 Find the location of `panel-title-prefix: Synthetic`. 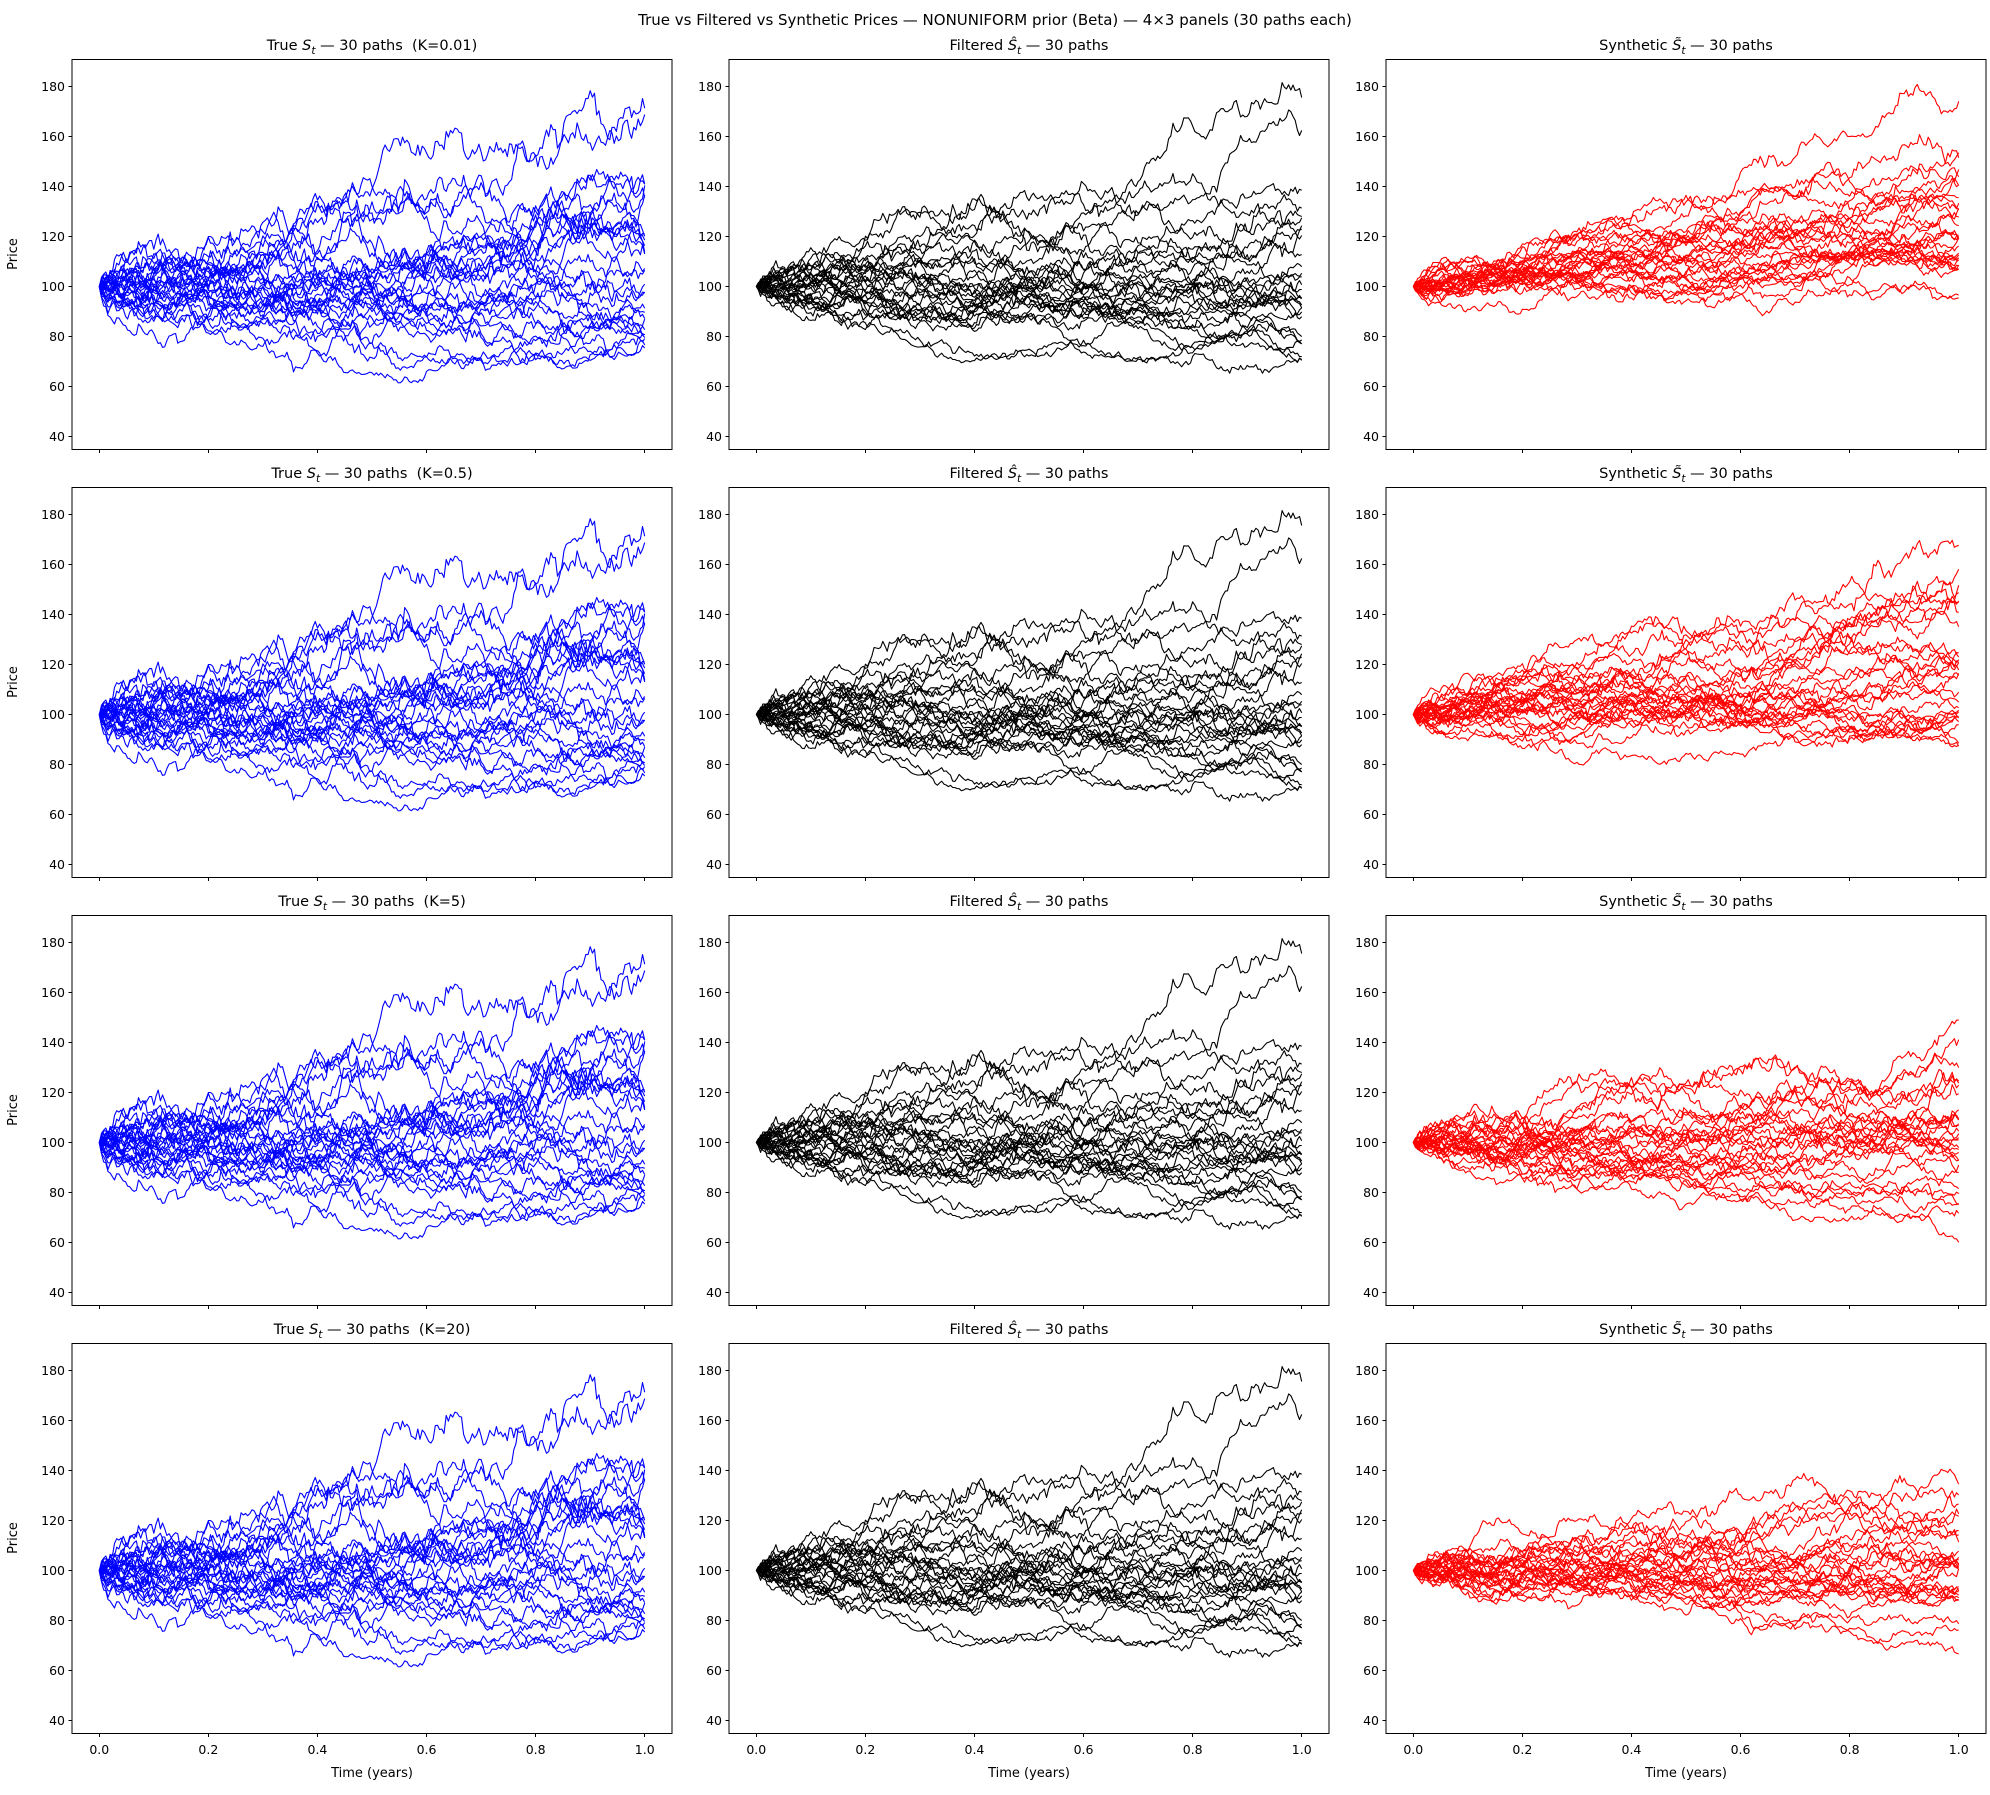

panel-title-prefix: Synthetic is located at coordinates (1636, 902).